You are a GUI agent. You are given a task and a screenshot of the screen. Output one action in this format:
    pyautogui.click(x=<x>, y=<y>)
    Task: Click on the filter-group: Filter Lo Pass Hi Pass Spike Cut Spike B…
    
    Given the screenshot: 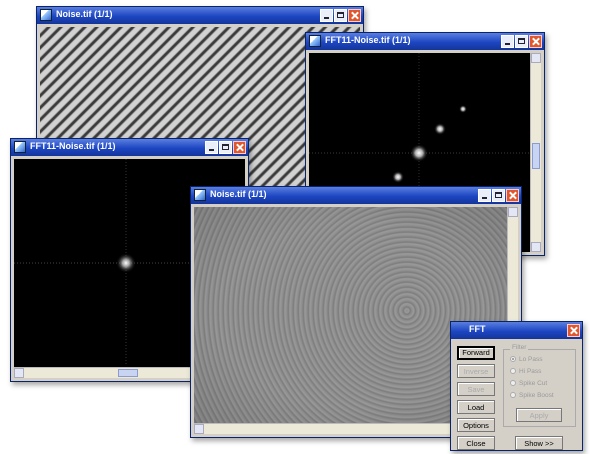 What is the action you would take?
    pyautogui.click(x=539, y=385)
    